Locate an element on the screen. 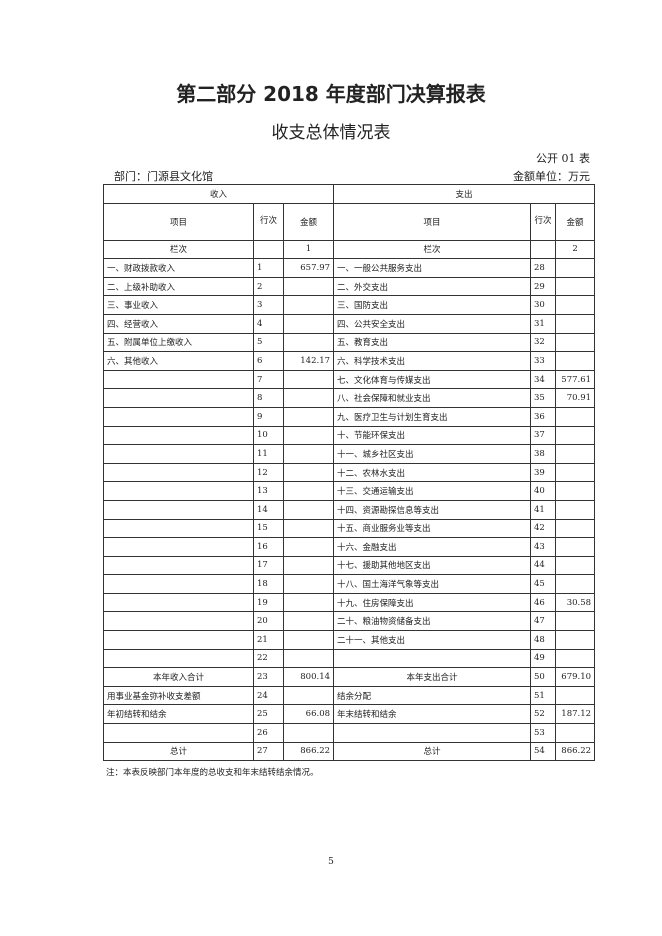 The height and width of the screenshot is (936, 662). table-row: 10 十、节能环保支出 37 is located at coordinates (349, 435).